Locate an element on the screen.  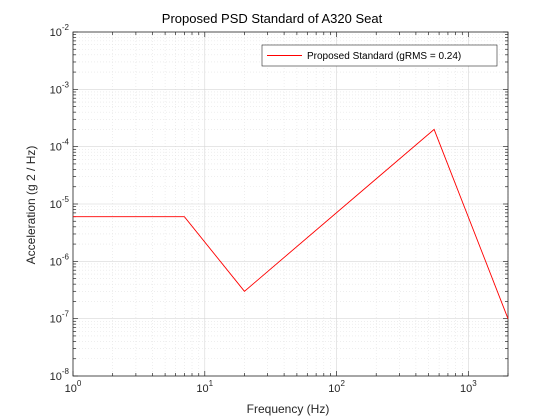
tick-exponent: -3 is located at coordinates (66, 84).